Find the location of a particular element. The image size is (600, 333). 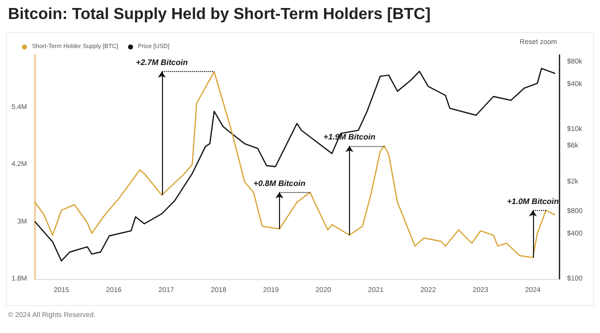

annotation: +0.8M Bitcoin is located at coordinates (280, 183).